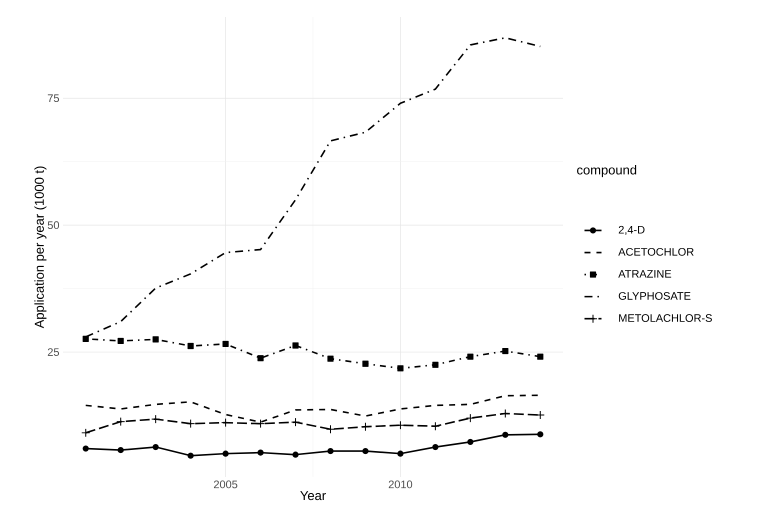 The height and width of the screenshot is (521, 773). Describe the element at coordinates (226, 484) in the screenshot. I see `x-tick-label: 2005` at that location.